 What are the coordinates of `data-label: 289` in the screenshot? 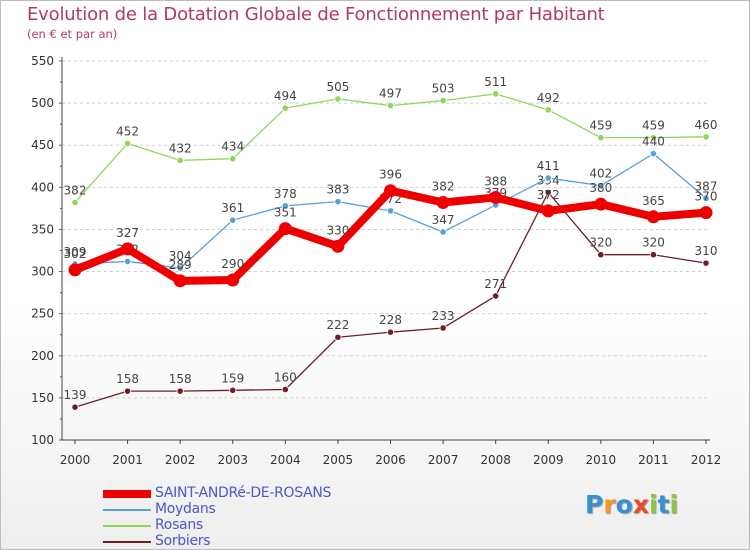 It's located at (180, 265).